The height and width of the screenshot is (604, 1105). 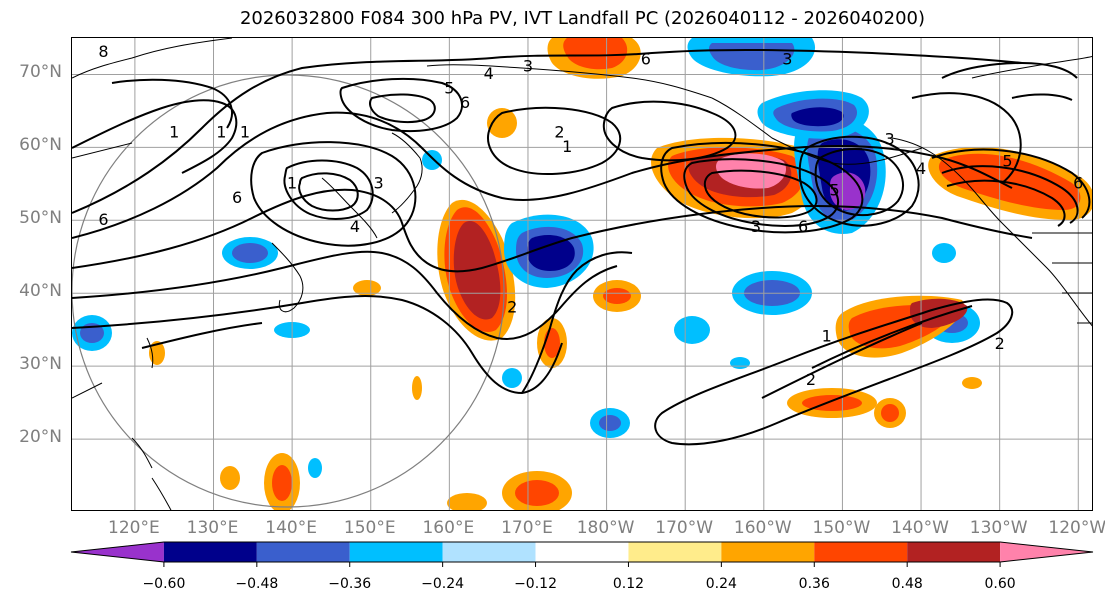 I want to click on colorbar-tick-label: −0.12, so click(x=535, y=584).